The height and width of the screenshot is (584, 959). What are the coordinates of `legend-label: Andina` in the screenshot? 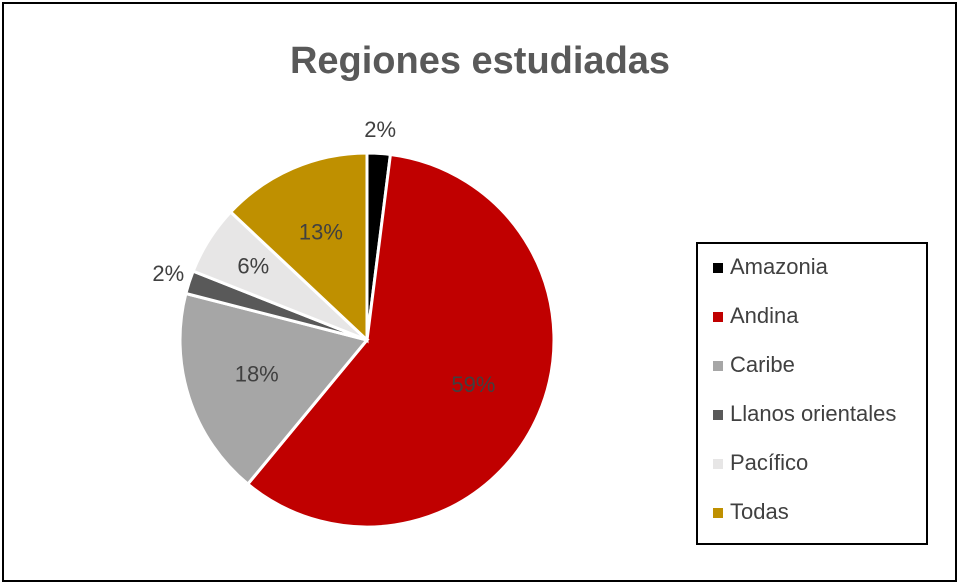 It's located at (764, 315).